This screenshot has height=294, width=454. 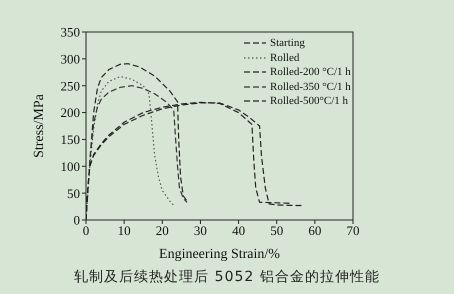 I want to click on x-tick-label: 70, so click(x=353, y=230).